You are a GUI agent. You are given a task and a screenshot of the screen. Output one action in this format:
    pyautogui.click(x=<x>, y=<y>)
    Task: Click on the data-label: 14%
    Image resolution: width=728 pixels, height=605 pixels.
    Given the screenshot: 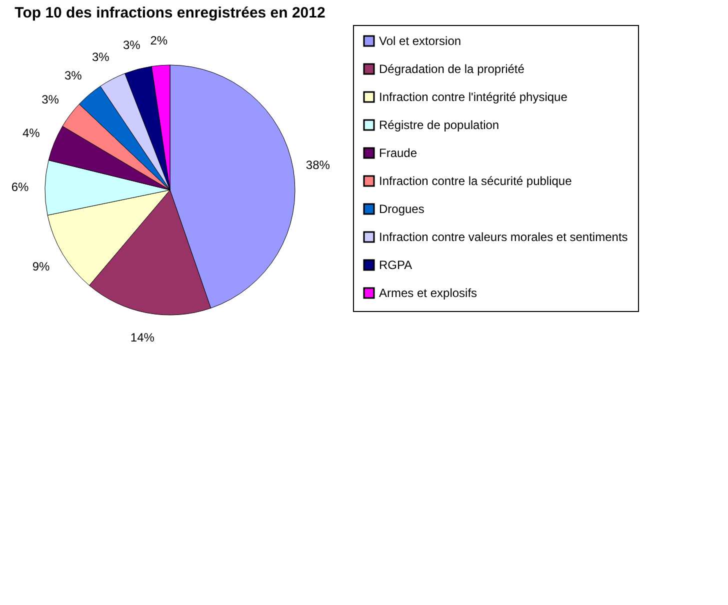 What is the action you would take?
    pyautogui.click(x=142, y=337)
    